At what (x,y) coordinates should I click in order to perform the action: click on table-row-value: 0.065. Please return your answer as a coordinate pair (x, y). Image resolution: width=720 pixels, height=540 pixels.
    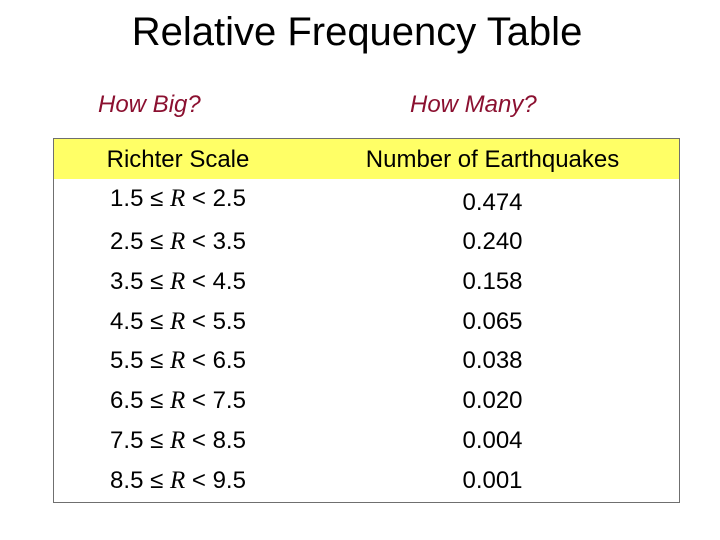
    Looking at the image, I should click on (492, 321).